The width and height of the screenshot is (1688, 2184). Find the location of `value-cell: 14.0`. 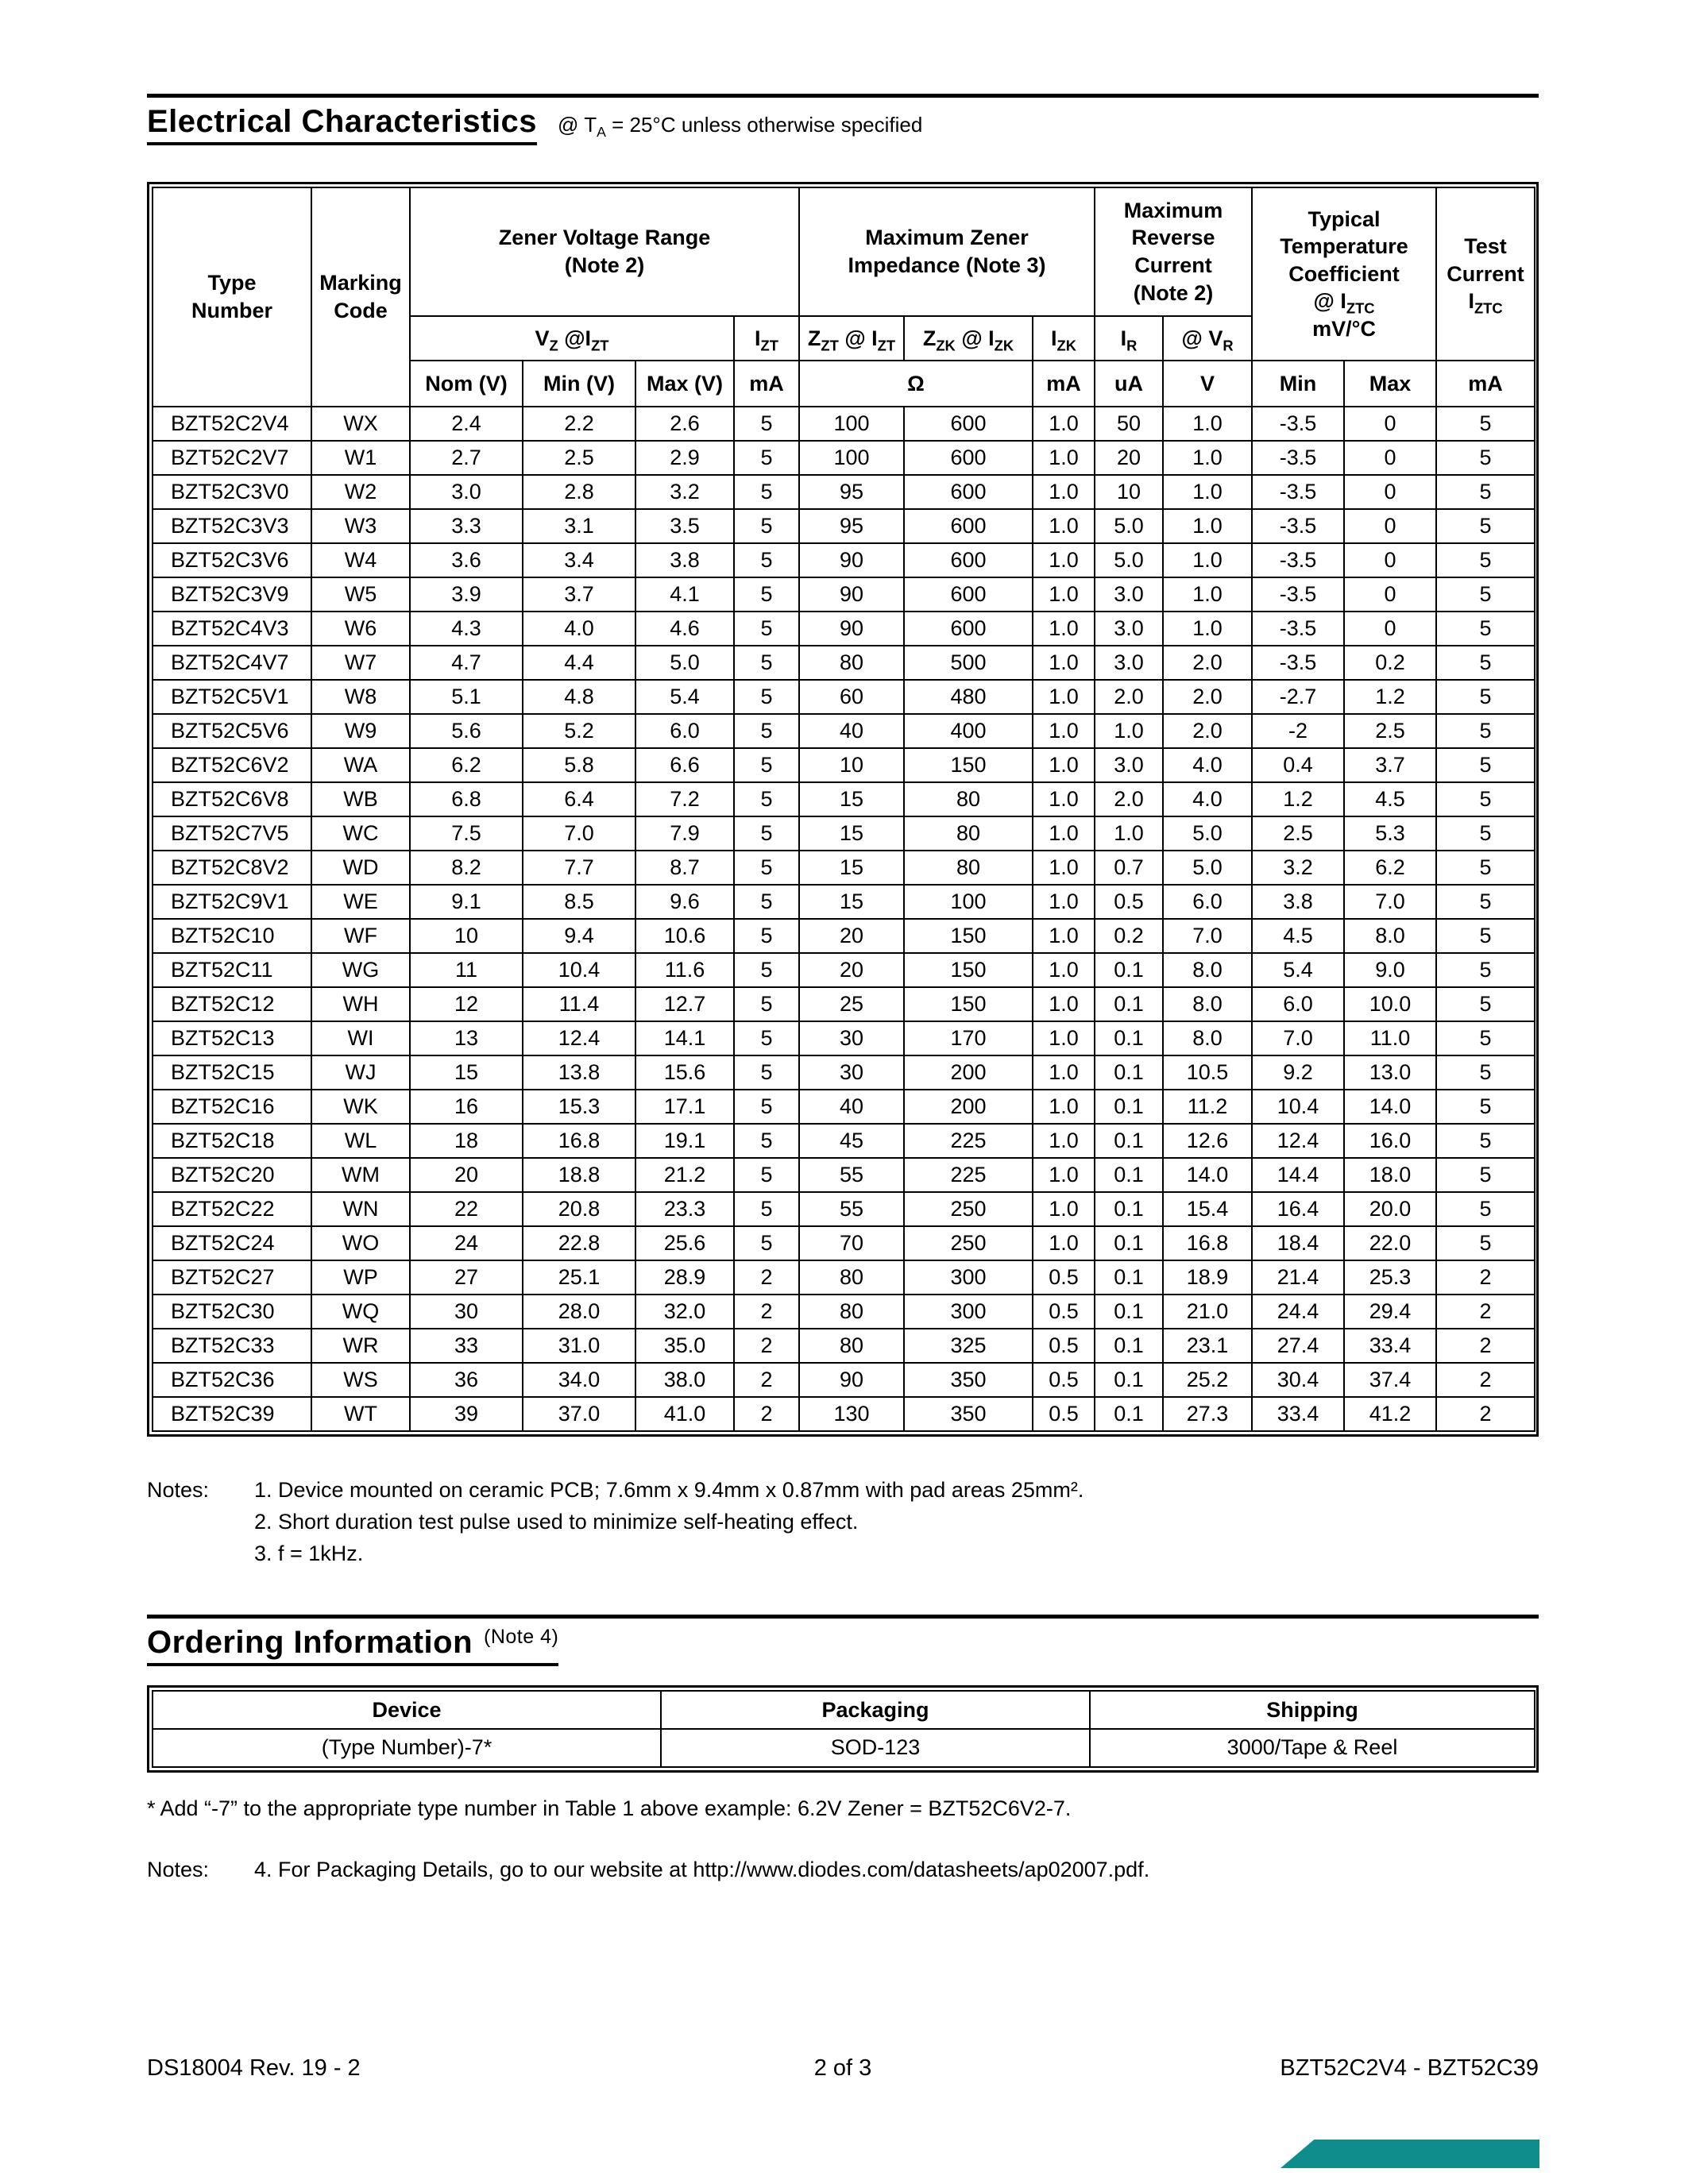

value-cell: 14.0 is located at coordinates (1390, 1107).